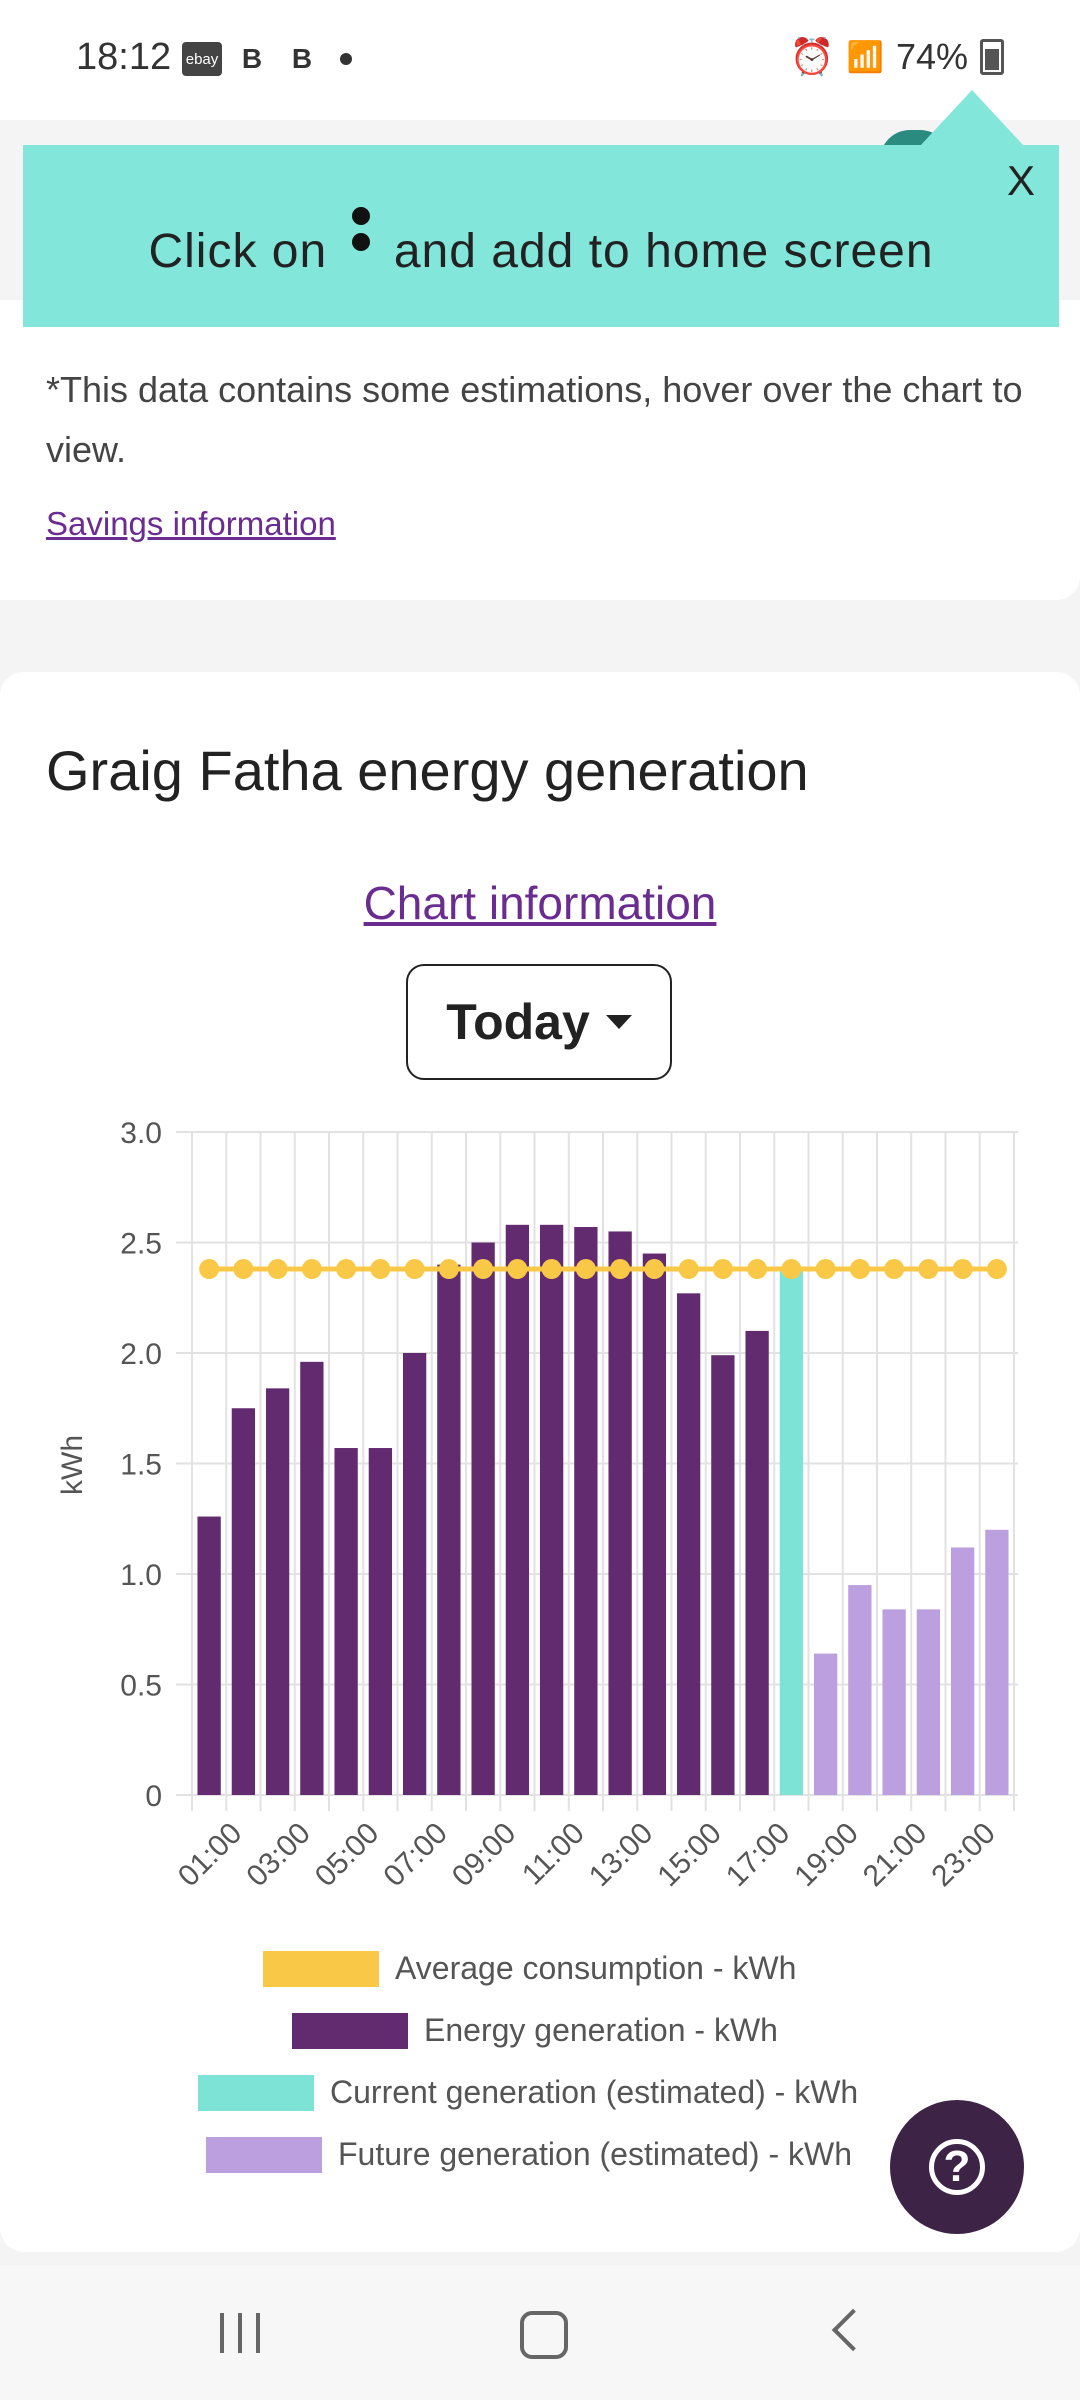 Image resolution: width=1080 pixels, height=2400 pixels. I want to click on chart-information-link: Chart information, so click(540, 903).